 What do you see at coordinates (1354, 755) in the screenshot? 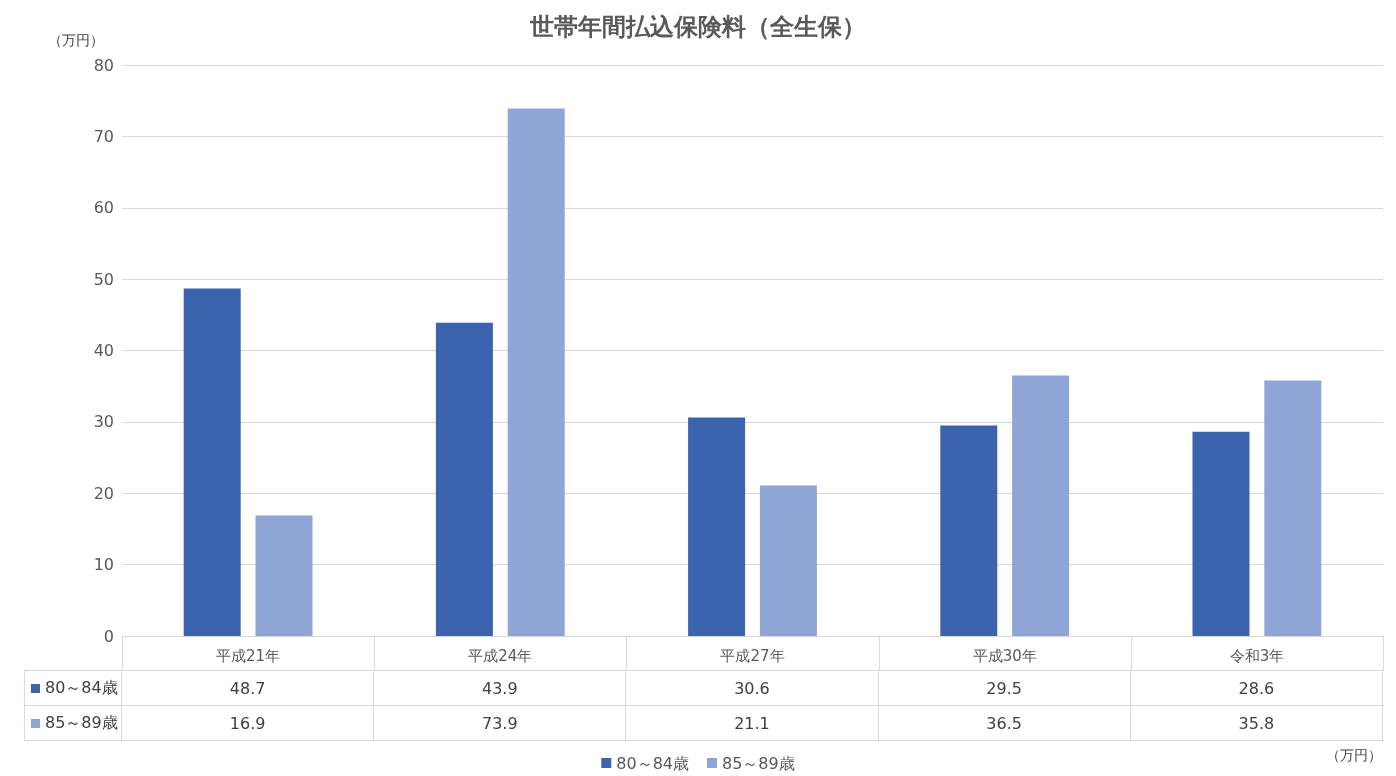
I see `text: （万円）` at bounding box center [1354, 755].